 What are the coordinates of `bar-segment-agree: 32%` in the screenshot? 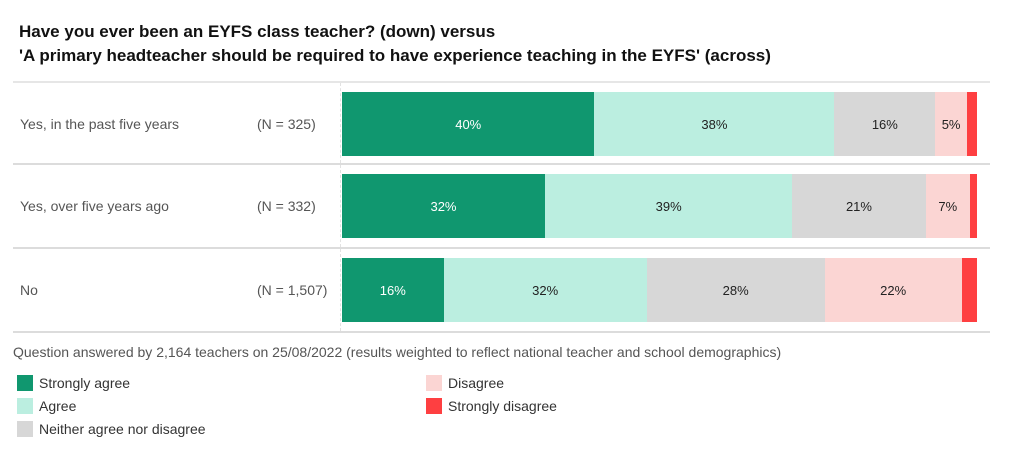 It's located at (545, 290).